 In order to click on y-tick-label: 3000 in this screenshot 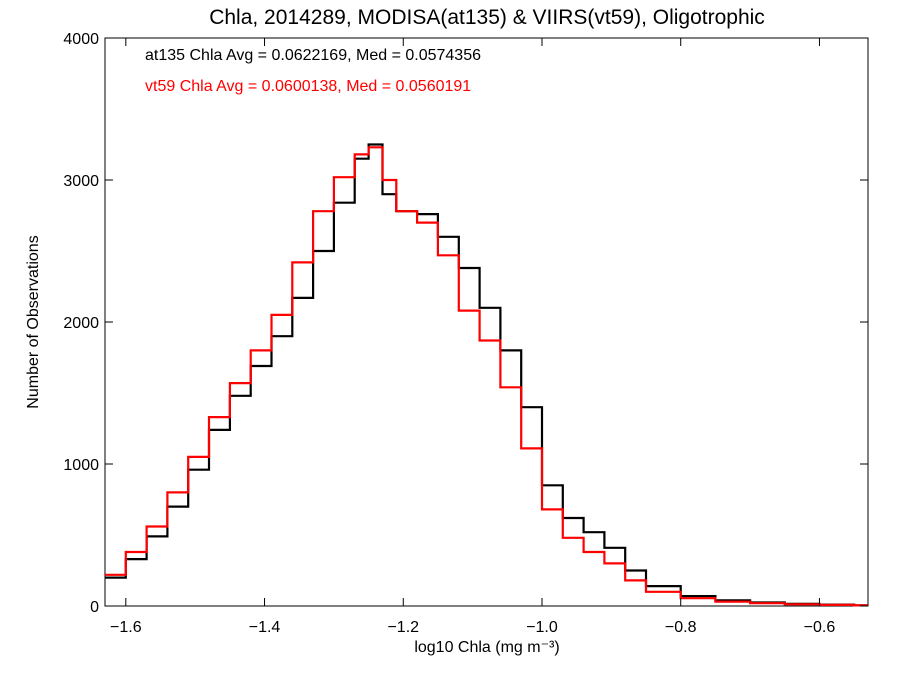, I will do `click(81, 181)`.